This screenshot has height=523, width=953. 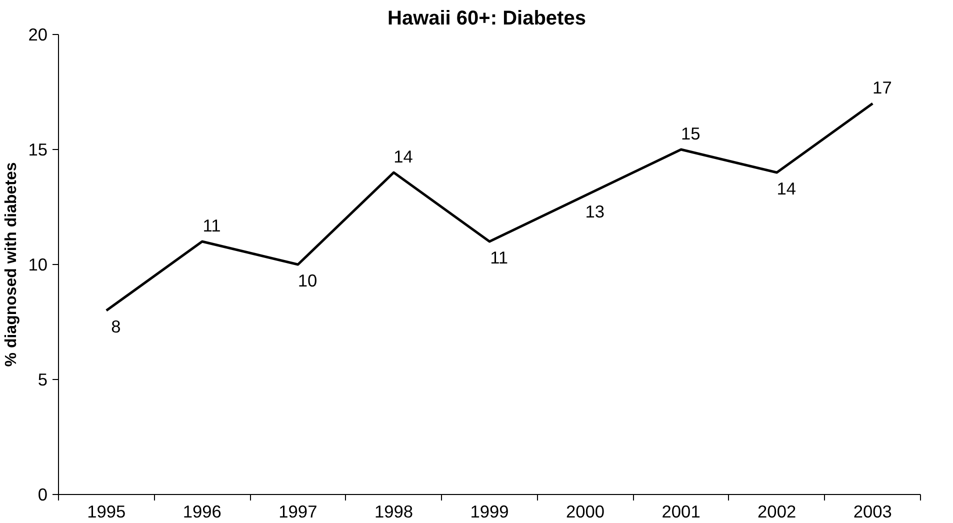 What do you see at coordinates (298, 512) in the screenshot?
I see `x-tick-label: 1997` at bounding box center [298, 512].